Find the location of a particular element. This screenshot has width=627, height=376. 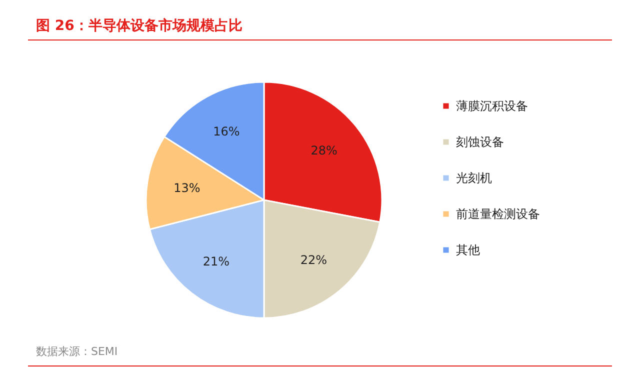

legend-label: 光刻机 is located at coordinates (474, 178).